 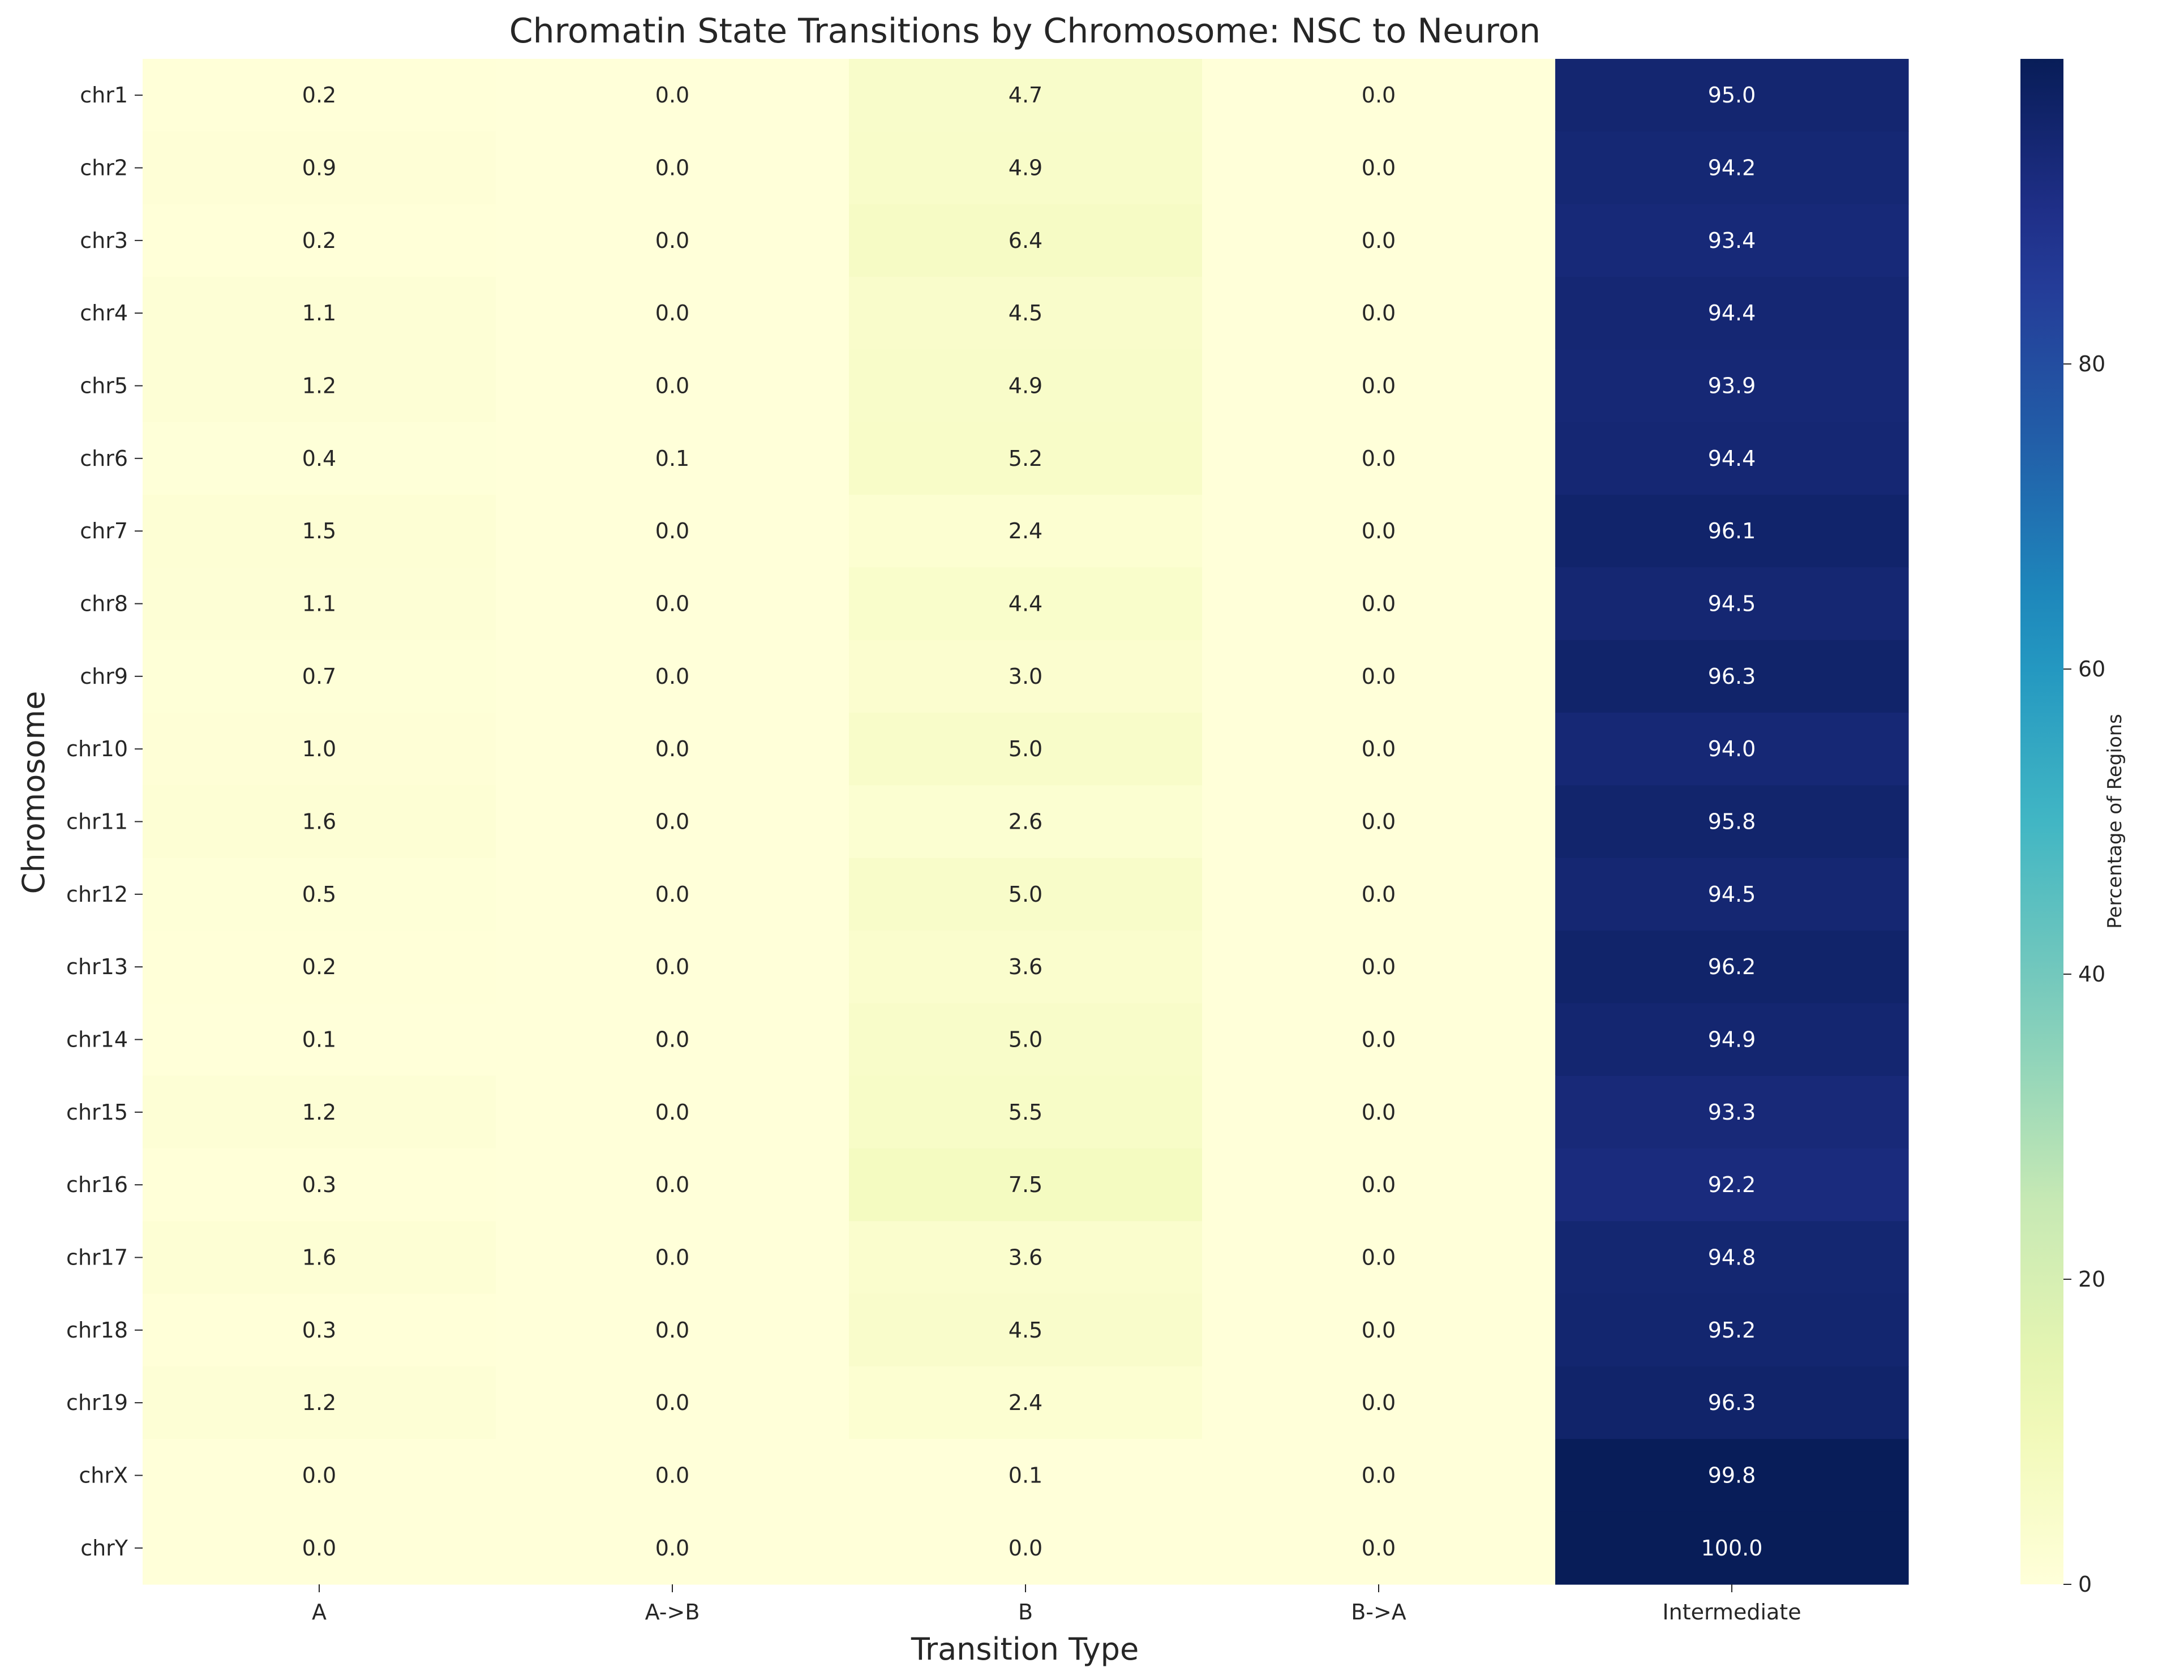 What do you see at coordinates (1732, 1184) in the screenshot?
I see `cell-value-label: 92.2` at bounding box center [1732, 1184].